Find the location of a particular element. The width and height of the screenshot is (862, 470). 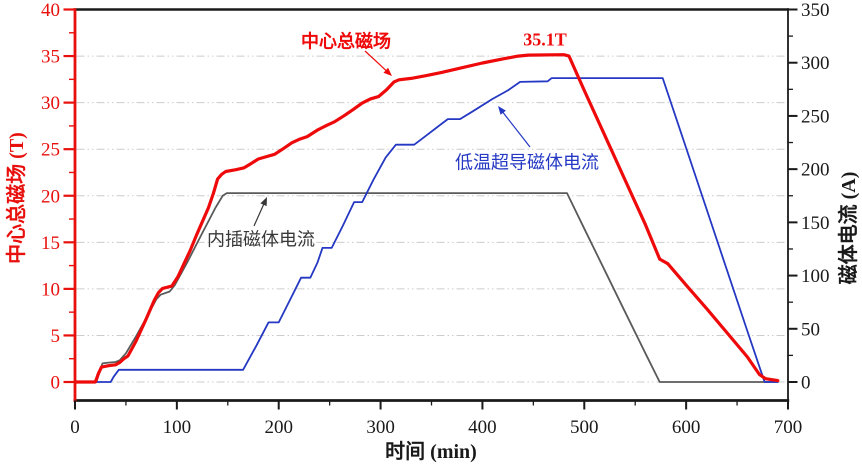

left-tick-label-25: 25 is located at coordinates (50, 150).